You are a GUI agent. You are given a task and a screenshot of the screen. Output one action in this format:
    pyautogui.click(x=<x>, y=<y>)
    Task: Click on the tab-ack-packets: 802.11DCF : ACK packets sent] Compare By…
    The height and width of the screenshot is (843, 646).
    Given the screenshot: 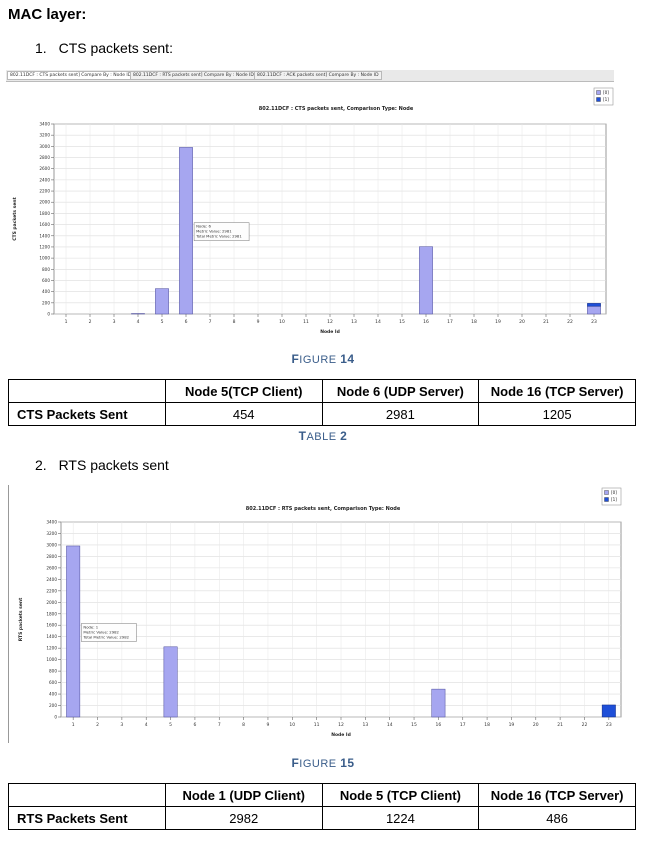 What is the action you would take?
    pyautogui.click(x=318, y=75)
    